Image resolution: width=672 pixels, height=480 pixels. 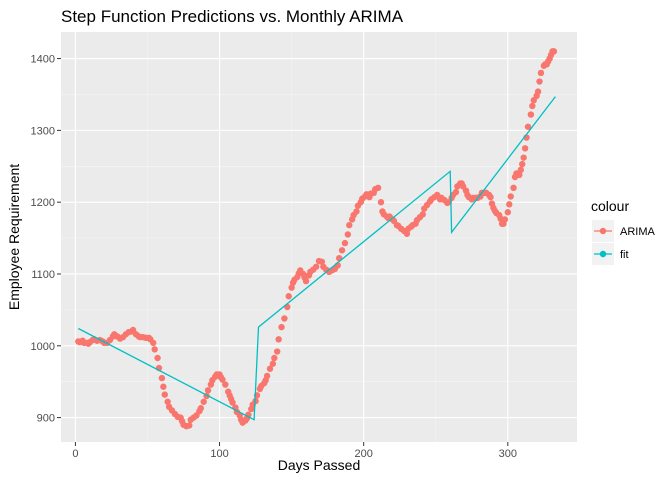 I want to click on y-axis: 900 1000 1100 1200 1300 1400, so click(x=46, y=239).